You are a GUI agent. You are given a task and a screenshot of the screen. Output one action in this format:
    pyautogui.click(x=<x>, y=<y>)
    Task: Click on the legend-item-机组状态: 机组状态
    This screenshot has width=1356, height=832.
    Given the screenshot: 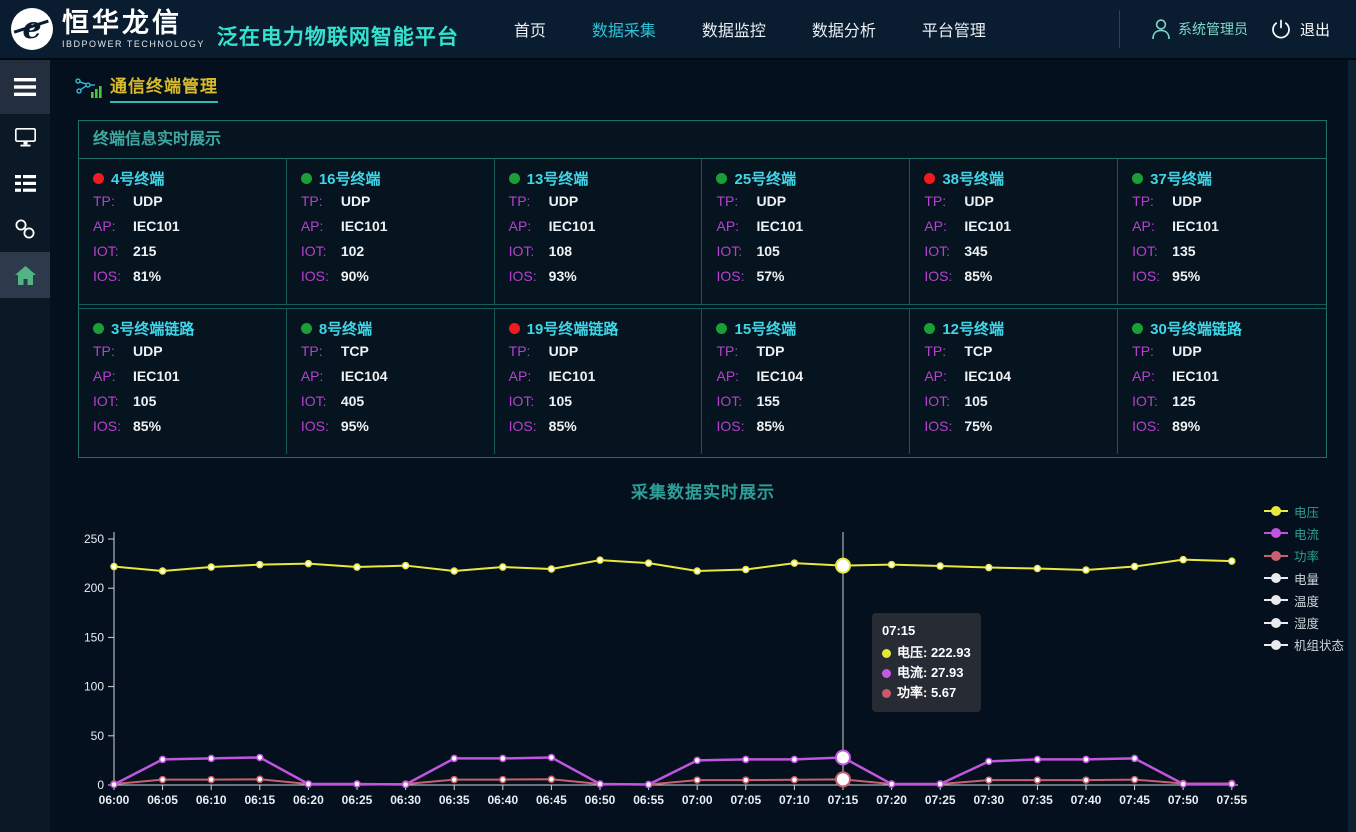 What is the action you would take?
    pyautogui.click(x=1304, y=645)
    